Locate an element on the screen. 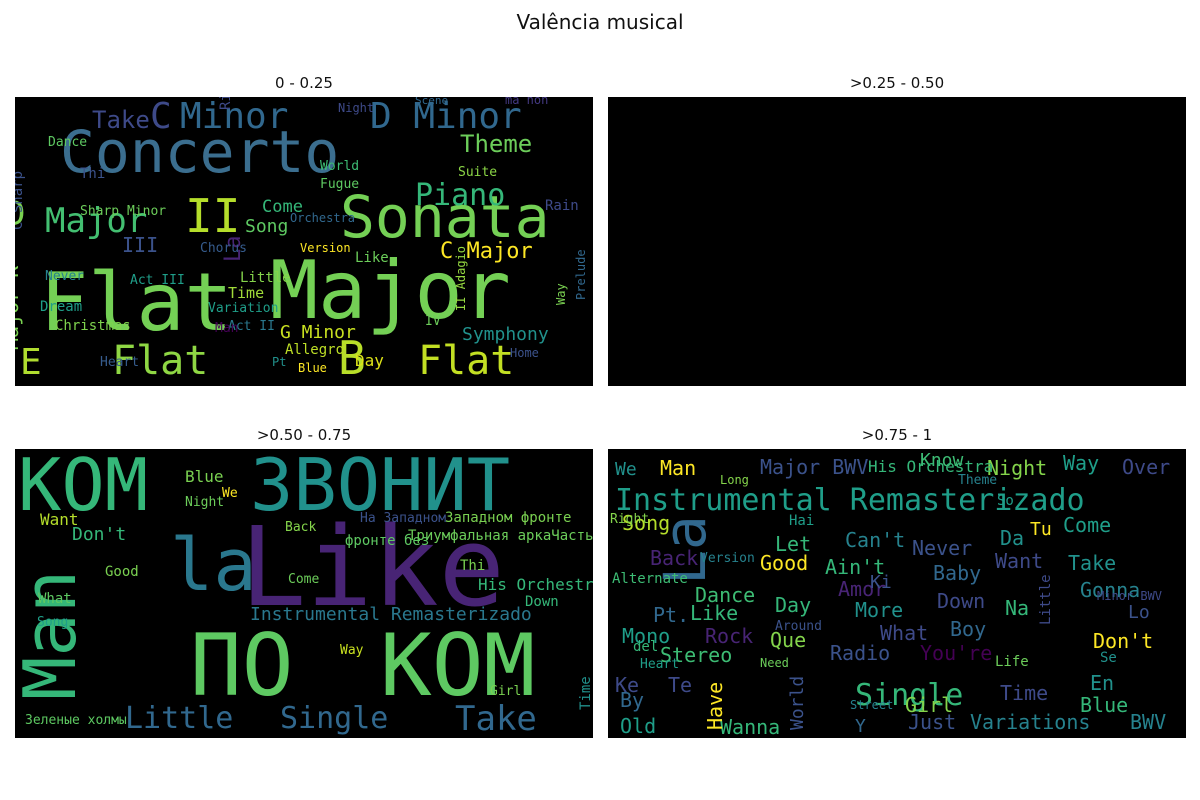  cloud-word: Take is located at coordinates (121, 120).